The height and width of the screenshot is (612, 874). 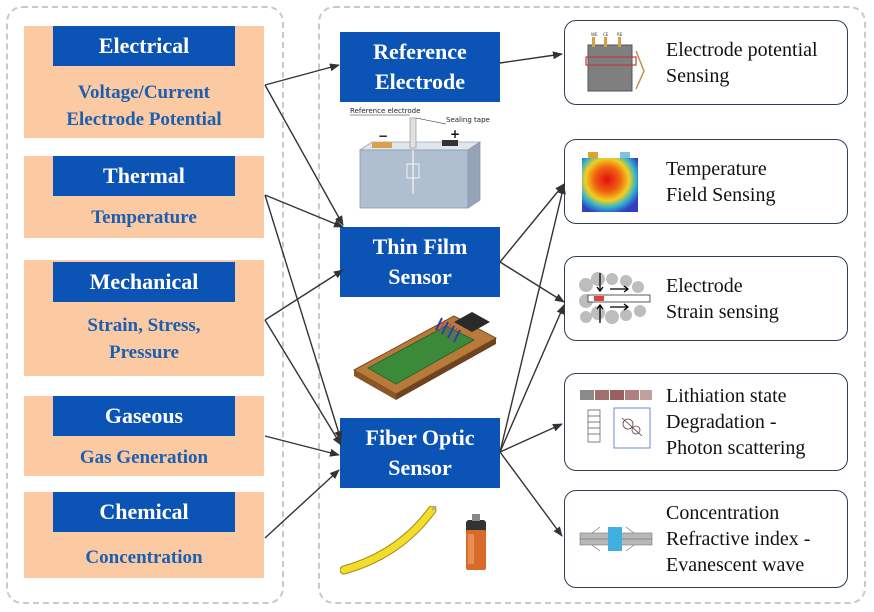 I want to click on sensor-reference-electrode: Reference Electrode, so click(x=420, y=67).